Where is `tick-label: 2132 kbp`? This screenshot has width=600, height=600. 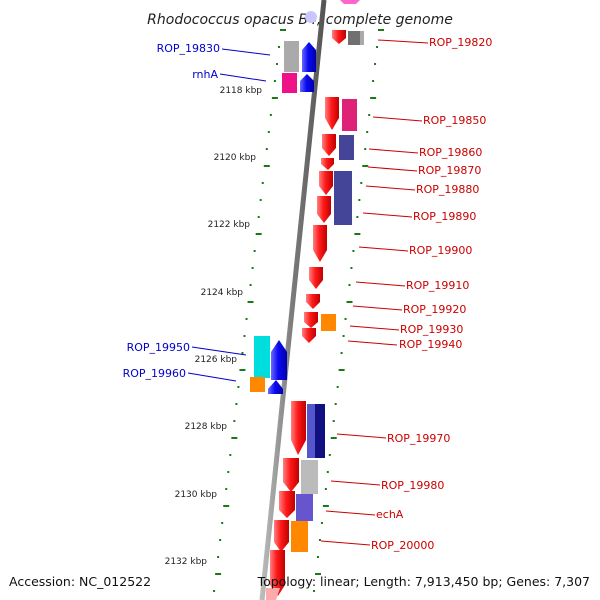
tick-label: 2132 kbp is located at coordinates (186, 562).